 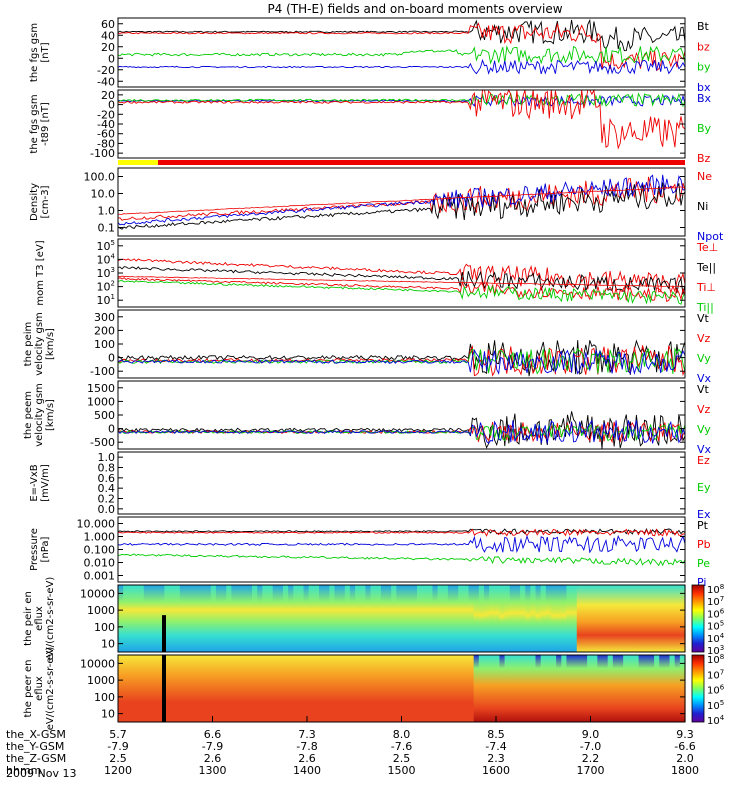 What do you see at coordinates (685, 758) in the screenshot?
I see `xtick-z: 2.0` at bounding box center [685, 758].